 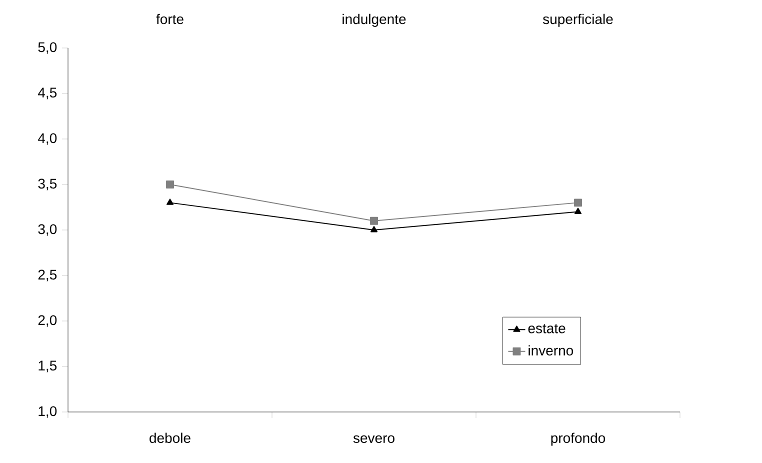 What do you see at coordinates (47, 139) in the screenshot?
I see `y-tick-label: 4,0` at bounding box center [47, 139].